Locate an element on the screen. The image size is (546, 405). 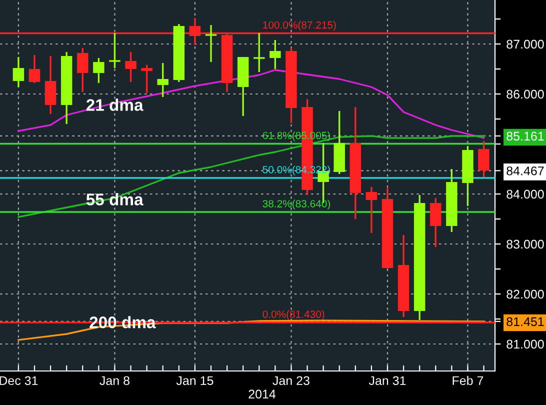
ref-line-label: 38.2%(83.640) is located at coordinates (296, 205).